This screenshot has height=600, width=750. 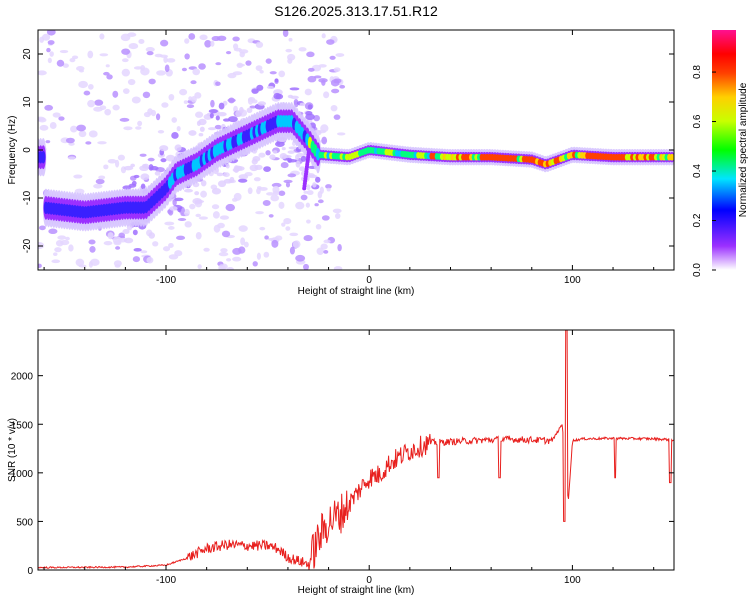 I want to click on colorbar-ticks: 0.0 0.2 0.4 0.6 0.8, so click(x=704, y=171).